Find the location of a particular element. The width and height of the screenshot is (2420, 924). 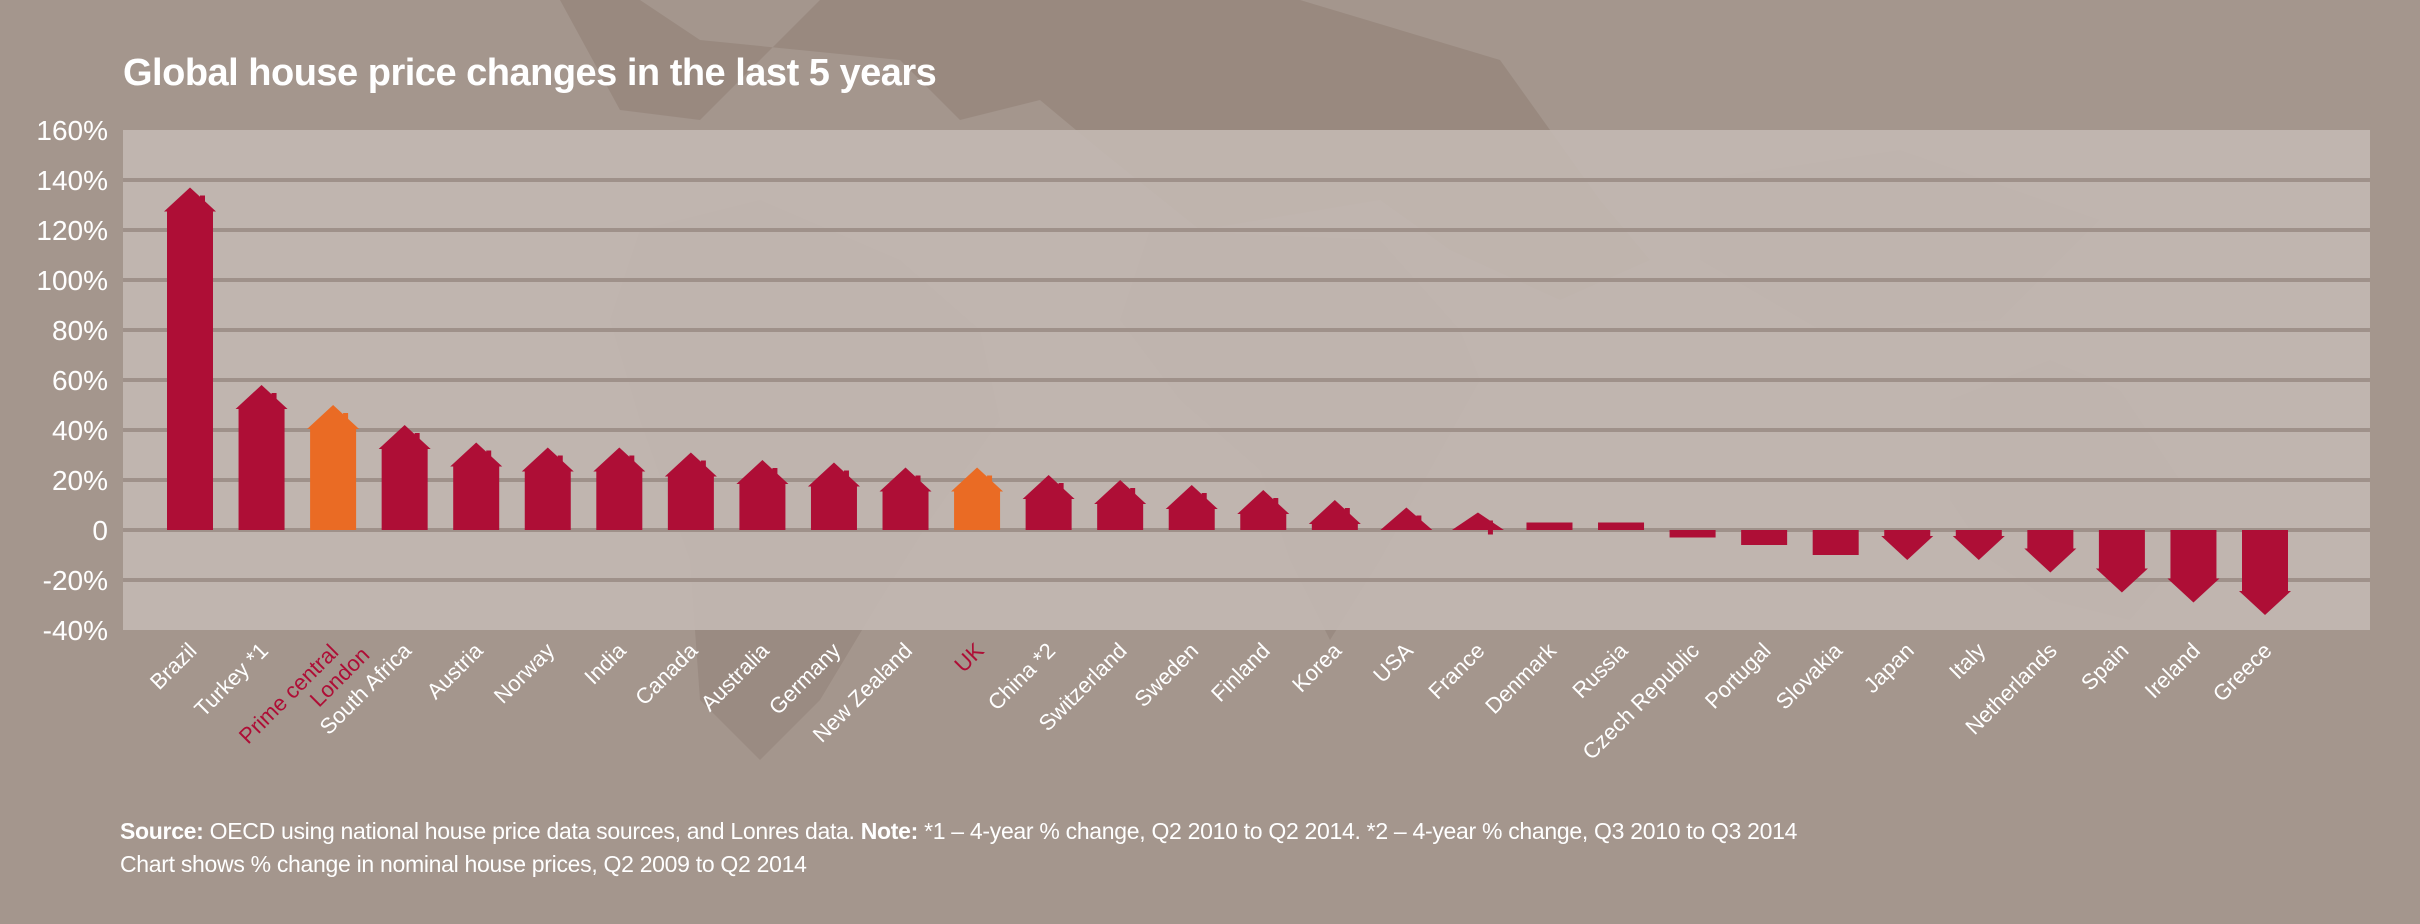

bar-australia is located at coordinates (762, 495).